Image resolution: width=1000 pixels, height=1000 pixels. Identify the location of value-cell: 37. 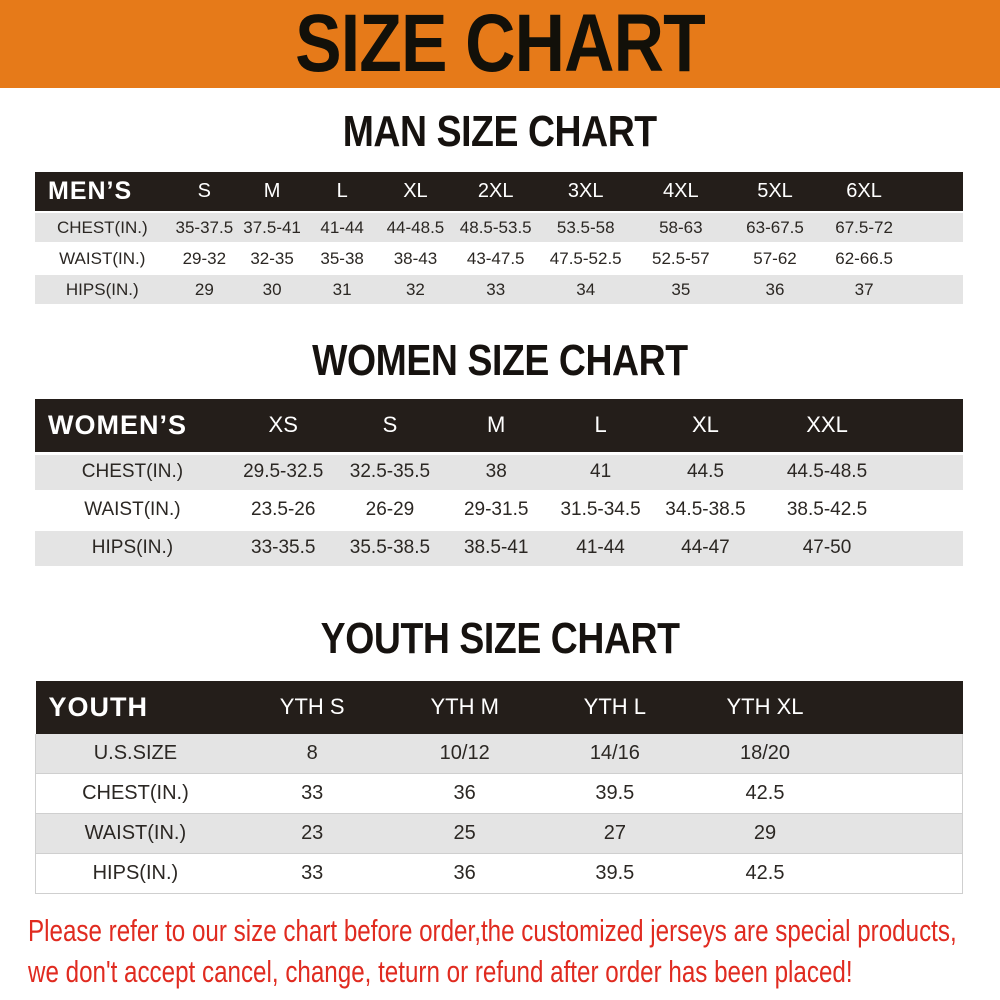
(864, 289).